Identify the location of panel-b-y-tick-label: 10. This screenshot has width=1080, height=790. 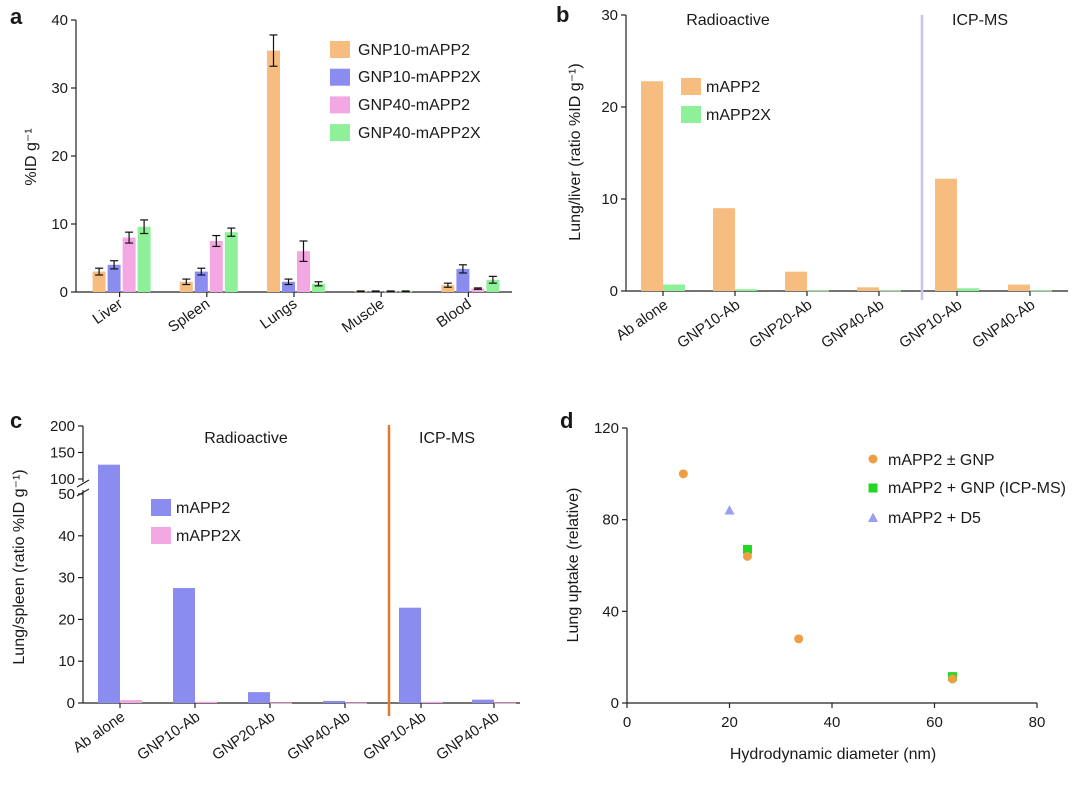
(609, 199).